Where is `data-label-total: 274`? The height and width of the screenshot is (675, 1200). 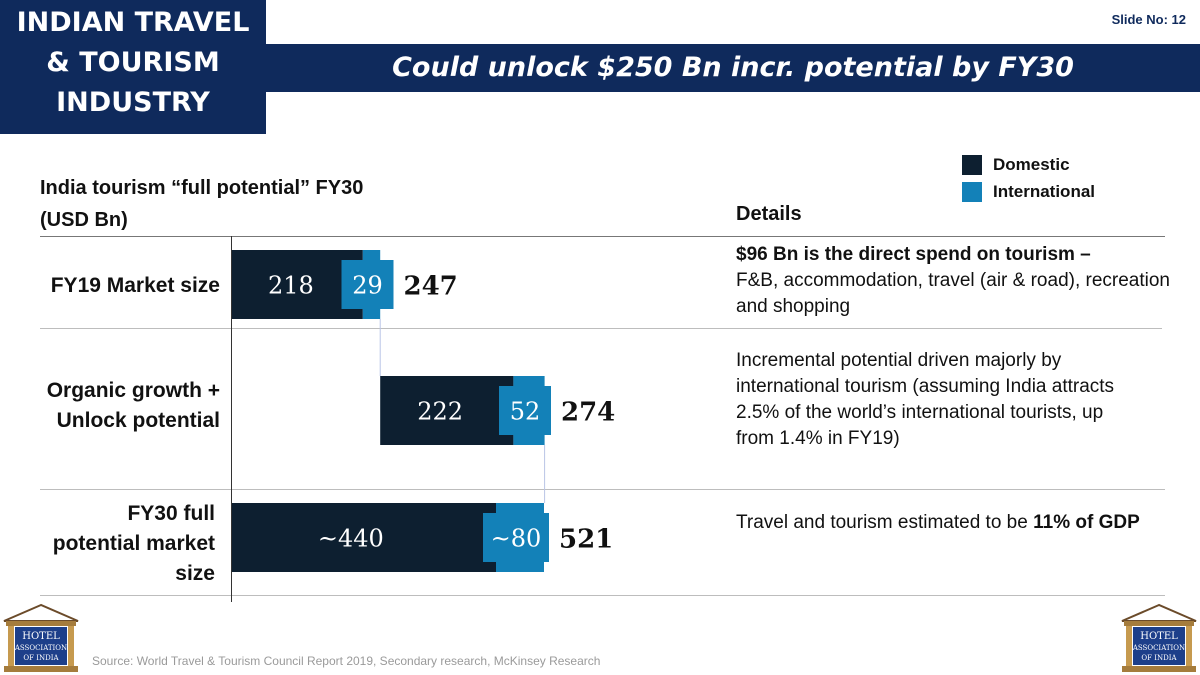
data-label-total: 274 is located at coordinates (588, 413).